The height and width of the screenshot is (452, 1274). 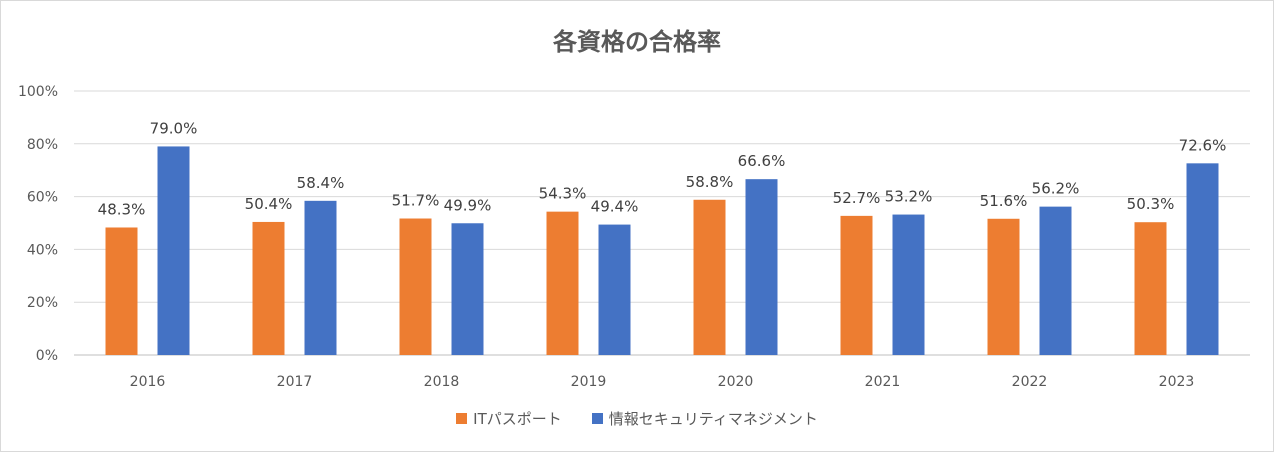 I want to click on data-label: 50.3%, so click(x=1151, y=204).